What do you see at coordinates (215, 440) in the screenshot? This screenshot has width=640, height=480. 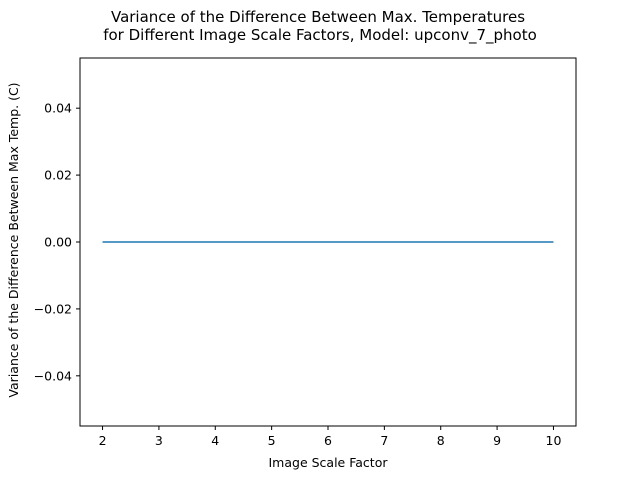 I see `x-tick-label: 4` at bounding box center [215, 440].